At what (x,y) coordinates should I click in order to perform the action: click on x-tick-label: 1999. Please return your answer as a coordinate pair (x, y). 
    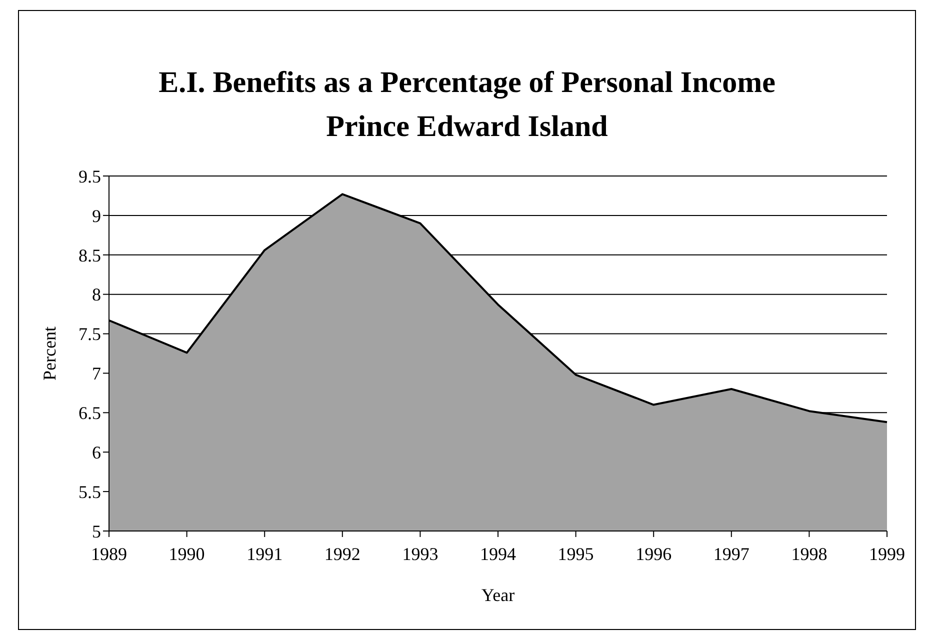
    Looking at the image, I should click on (887, 554).